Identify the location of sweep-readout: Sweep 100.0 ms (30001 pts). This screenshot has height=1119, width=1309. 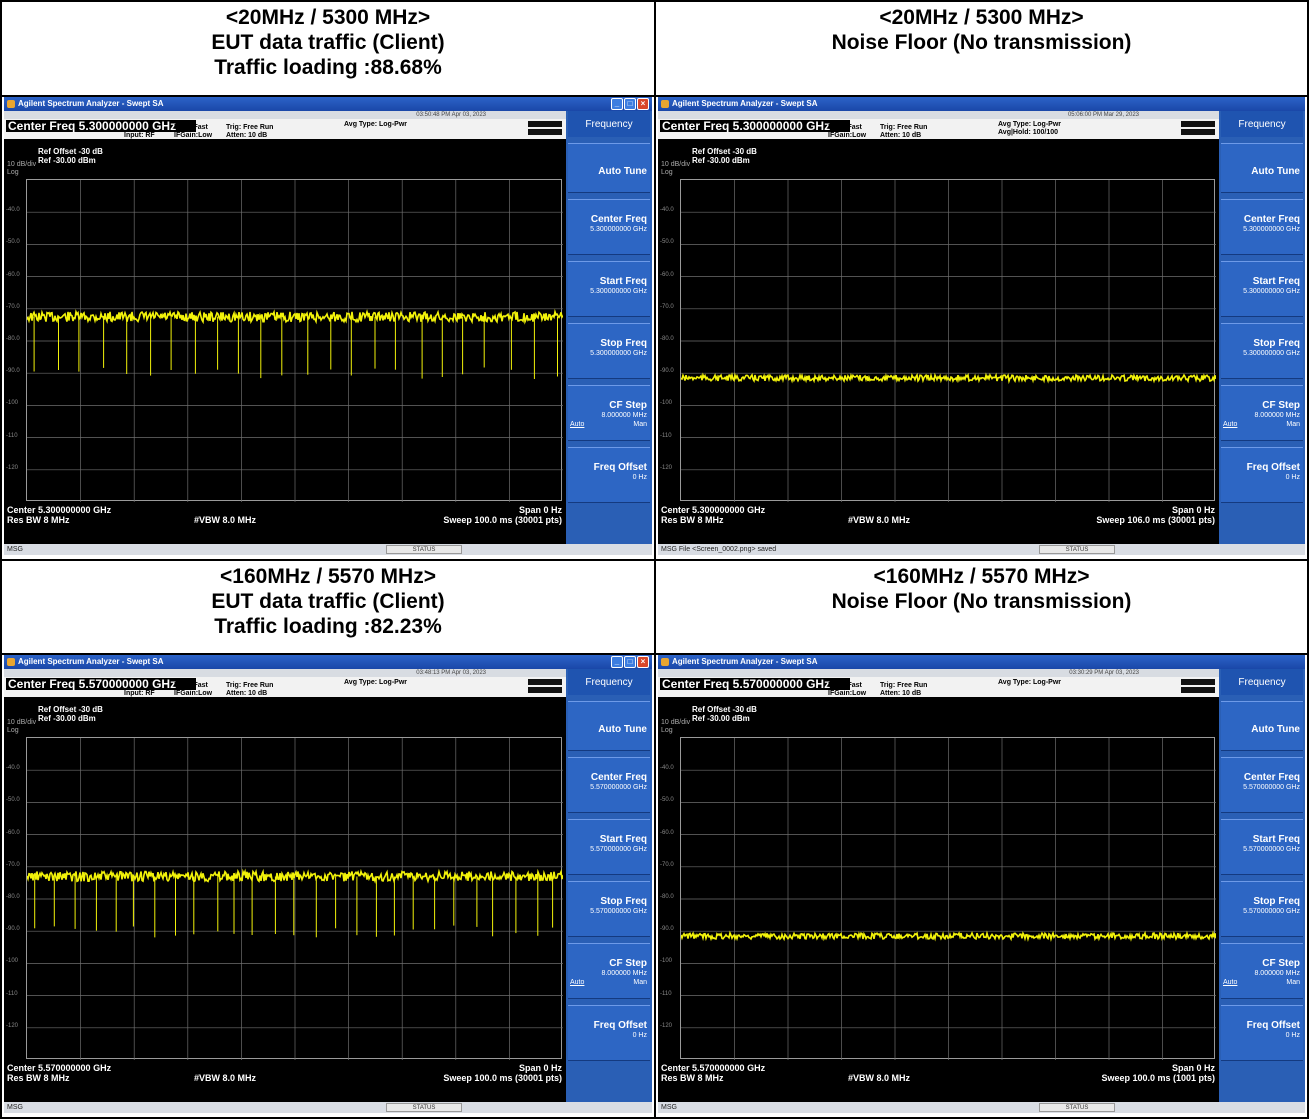
(502, 1078).